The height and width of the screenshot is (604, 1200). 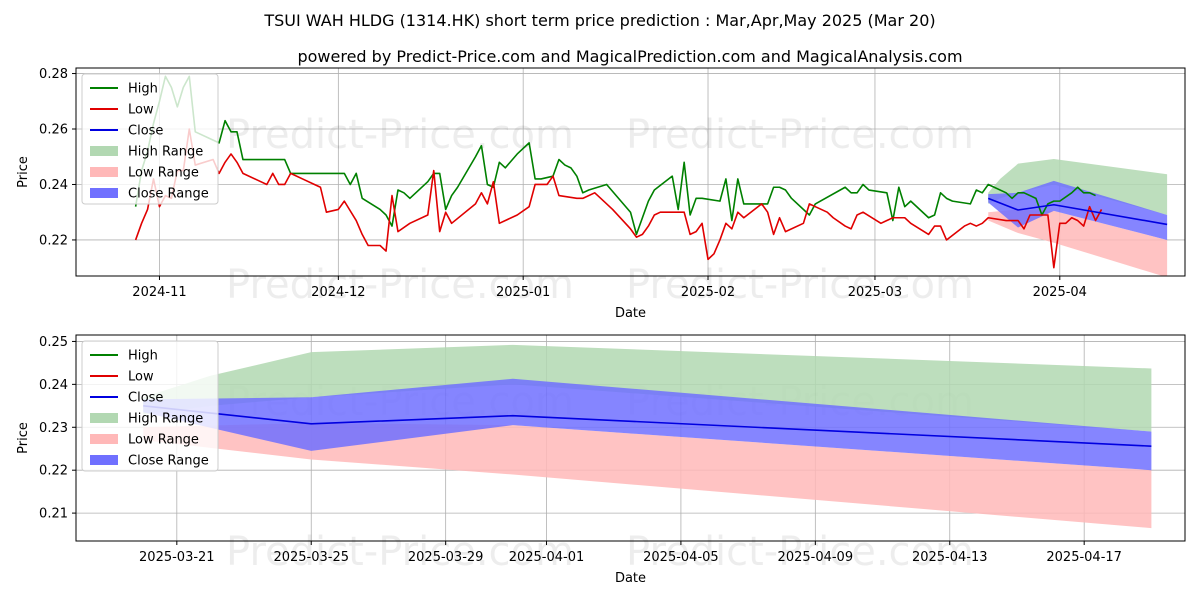 What do you see at coordinates (547, 557) in the screenshot?
I see `x-tick-label: 2025-04-01` at bounding box center [547, 557].